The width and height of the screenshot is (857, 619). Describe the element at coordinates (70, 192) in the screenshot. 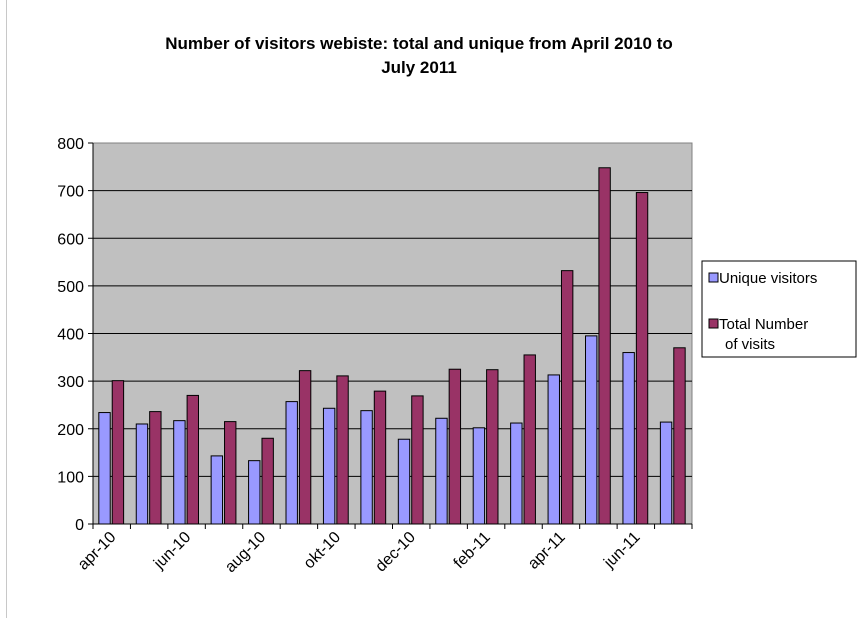

I see `y-tick-label: 700` at that location.